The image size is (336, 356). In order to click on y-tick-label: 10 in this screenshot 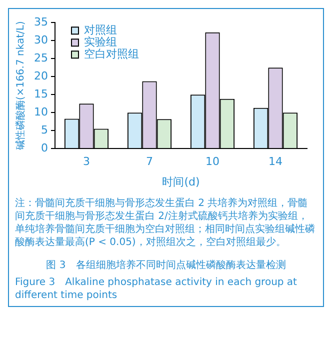, I will do `click(41, 111)`.